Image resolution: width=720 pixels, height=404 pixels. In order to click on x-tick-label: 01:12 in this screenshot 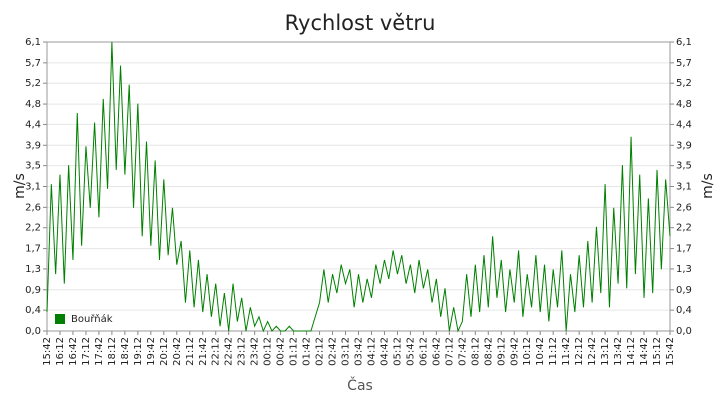, I will do `click(294, 351)`.